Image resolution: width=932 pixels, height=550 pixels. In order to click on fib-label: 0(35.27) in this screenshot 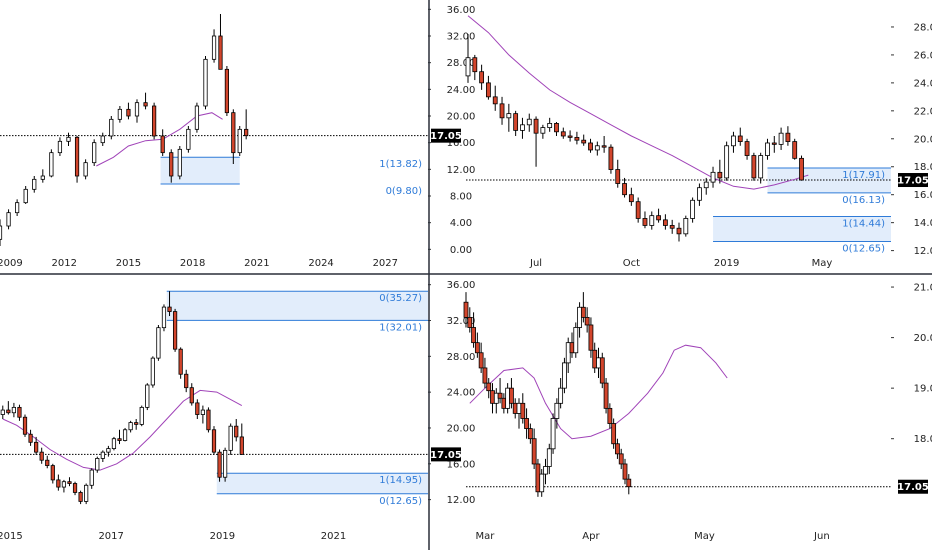, I will do `click(400, 298)`.